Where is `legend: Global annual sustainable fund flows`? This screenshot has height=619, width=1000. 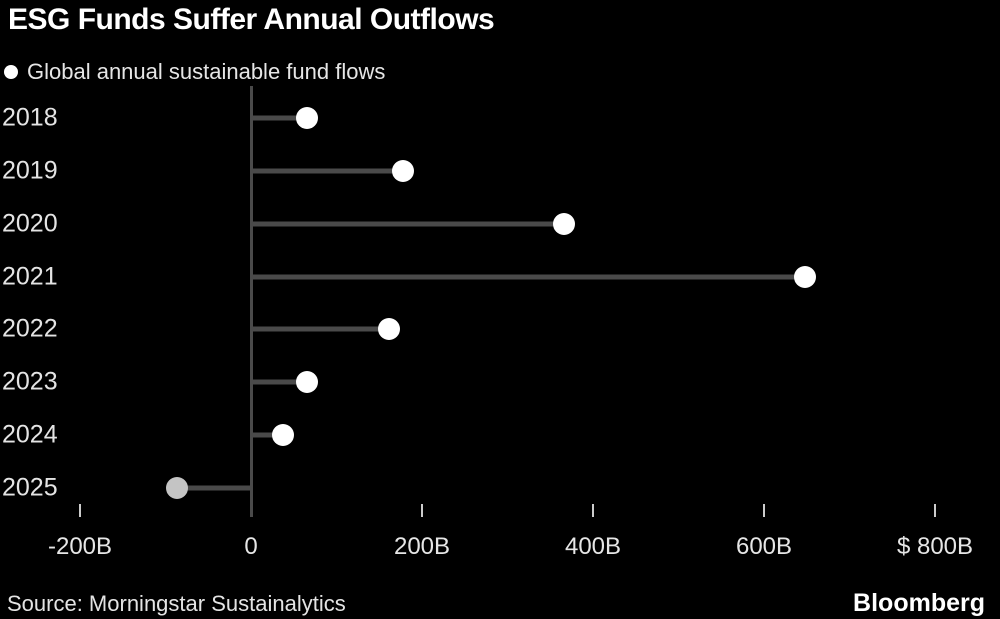 legend: Global annual sustainable fund flows is located at coordinates (194, 72).